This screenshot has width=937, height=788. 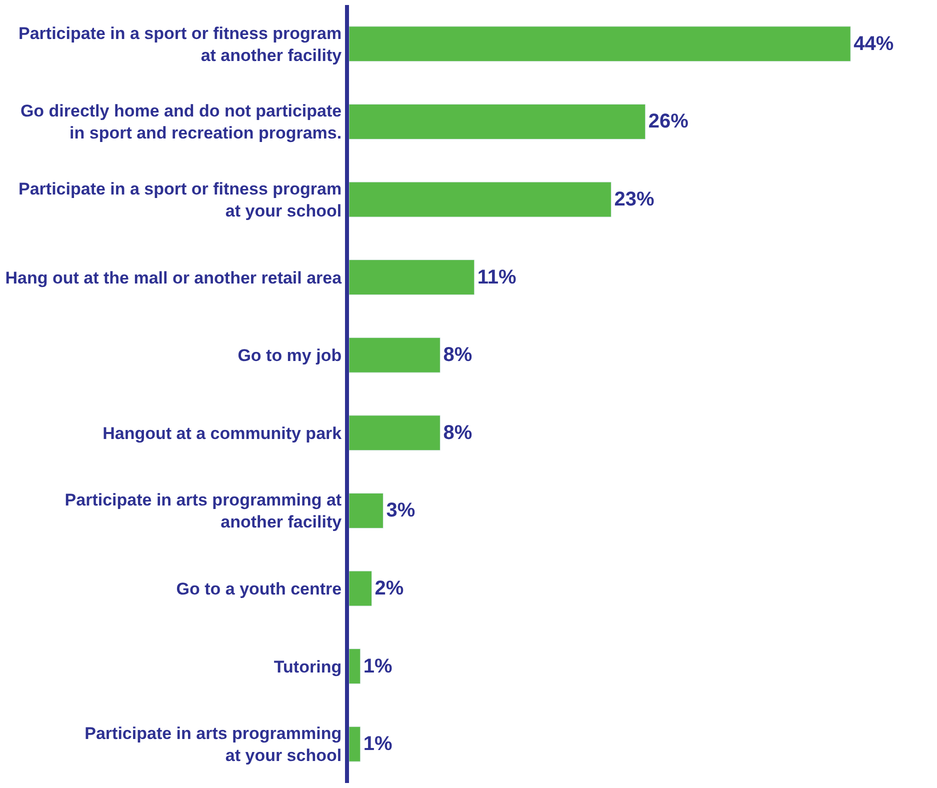 What do you see at coordinates (181, 122) in the screenshot?
I see `y-tick-label: Go directly home and do not participate in sport and recreation programs.` at bounding box center [181, 122].